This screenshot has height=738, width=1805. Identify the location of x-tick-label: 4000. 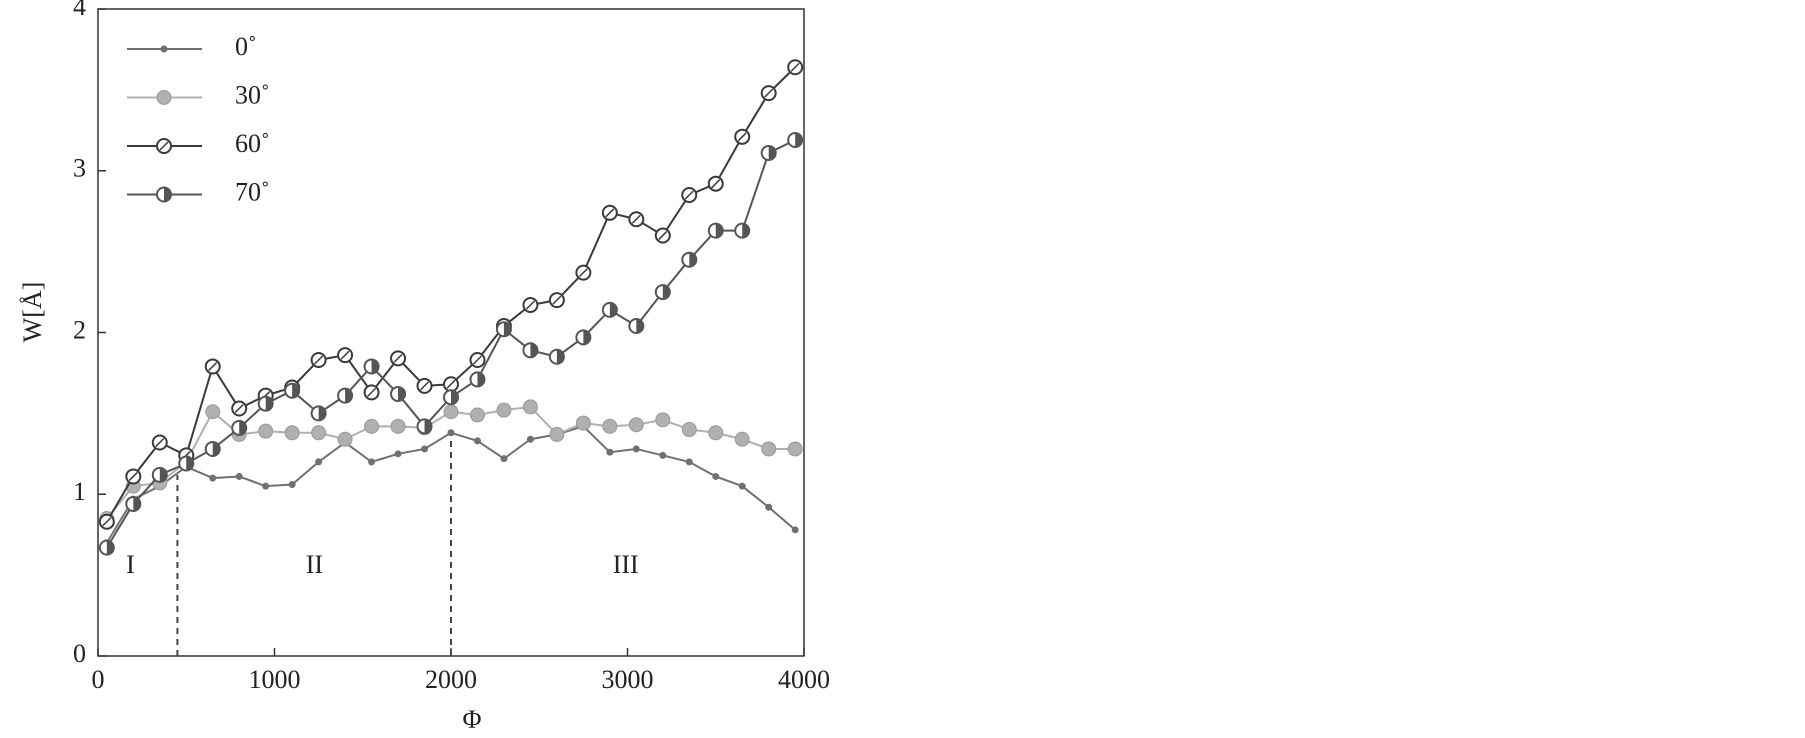
(804, 679).